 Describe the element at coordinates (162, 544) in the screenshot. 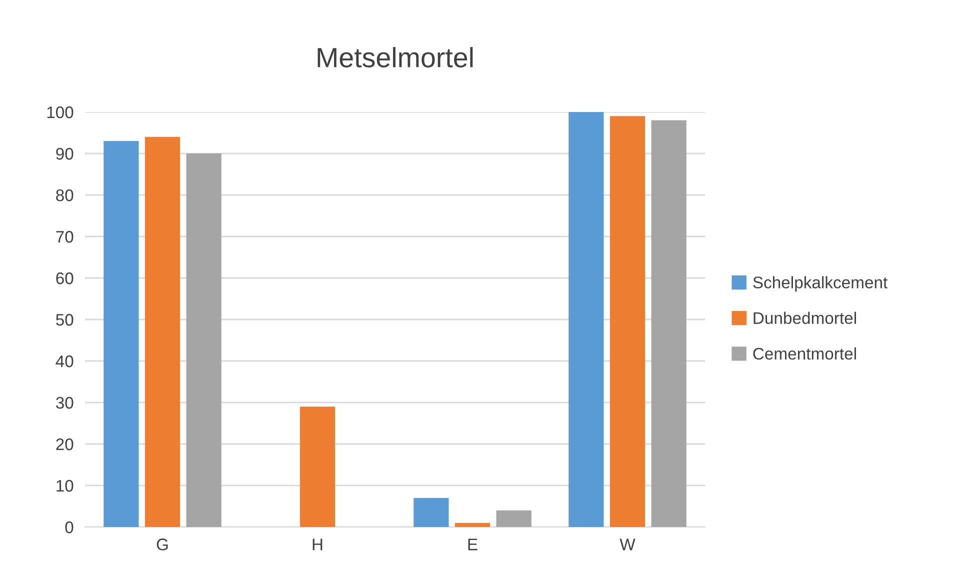

I see `x-tick-label: G` at that location.